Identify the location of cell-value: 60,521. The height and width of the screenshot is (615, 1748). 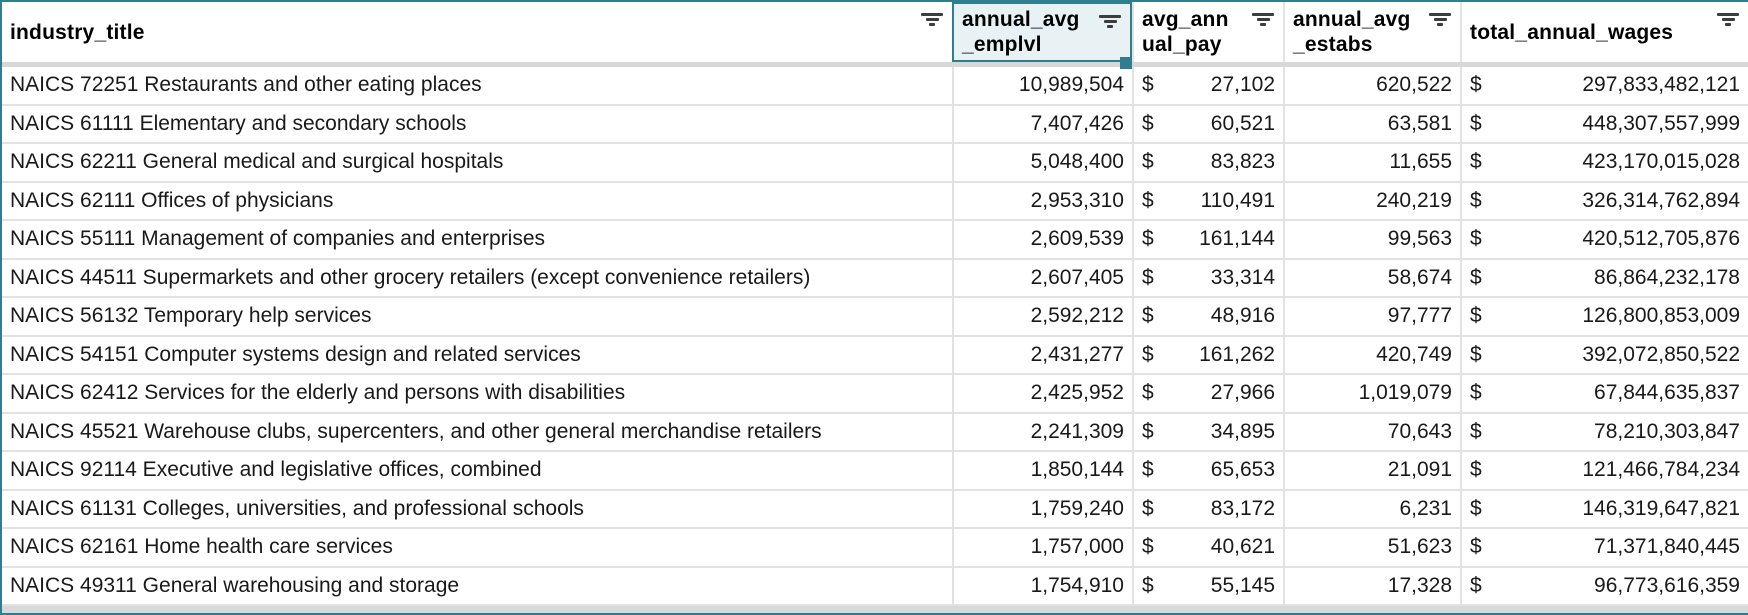
(1242, 123).